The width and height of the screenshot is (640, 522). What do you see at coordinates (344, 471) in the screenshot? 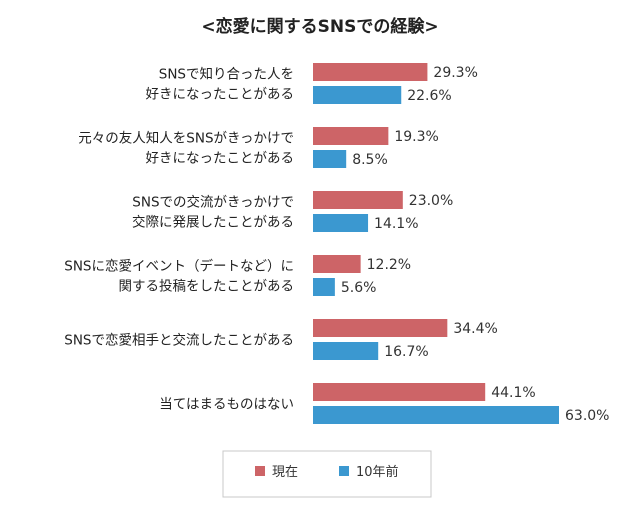
I see `legend-swatch-10-years-ago` at bounding box center [344, 471].